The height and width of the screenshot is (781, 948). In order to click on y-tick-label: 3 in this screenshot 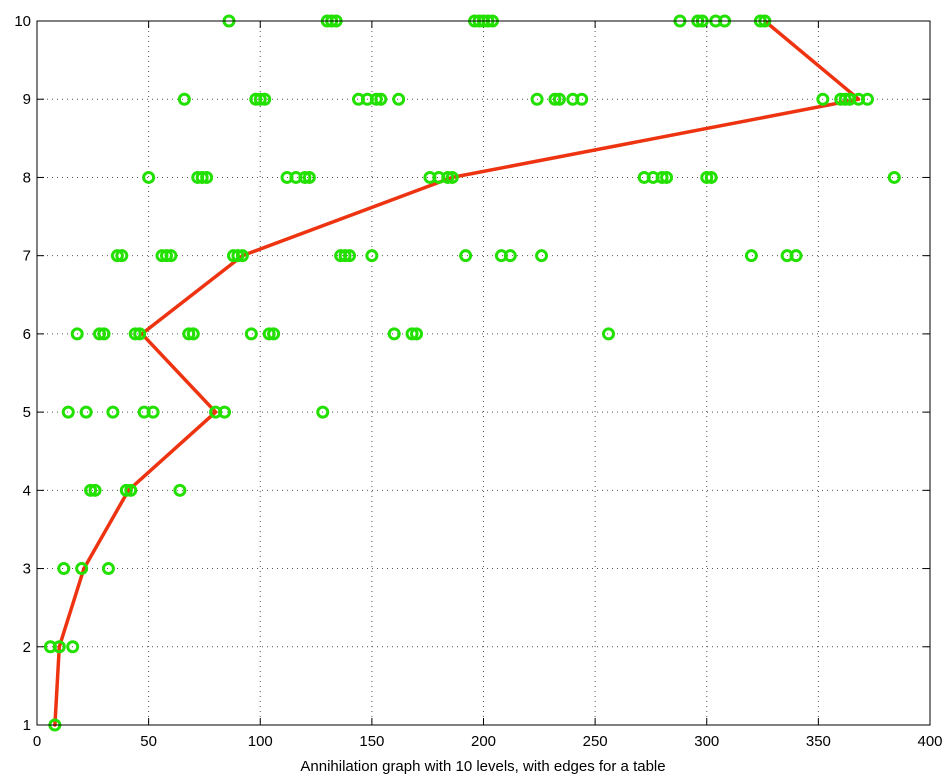, I will do `click(27, 569)`.